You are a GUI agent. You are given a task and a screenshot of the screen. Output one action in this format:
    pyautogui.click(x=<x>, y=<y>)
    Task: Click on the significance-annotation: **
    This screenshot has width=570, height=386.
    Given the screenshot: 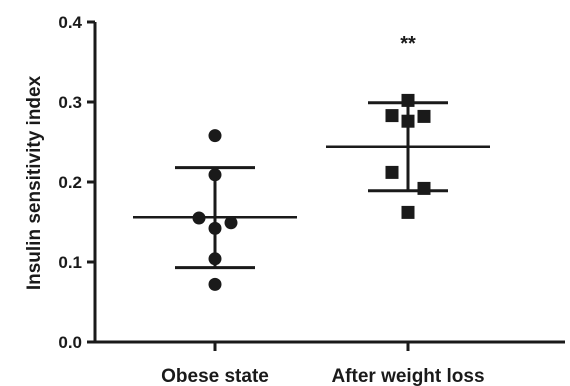 What is the action you would take?
    pyautogui.click(x=408, y=44)
    